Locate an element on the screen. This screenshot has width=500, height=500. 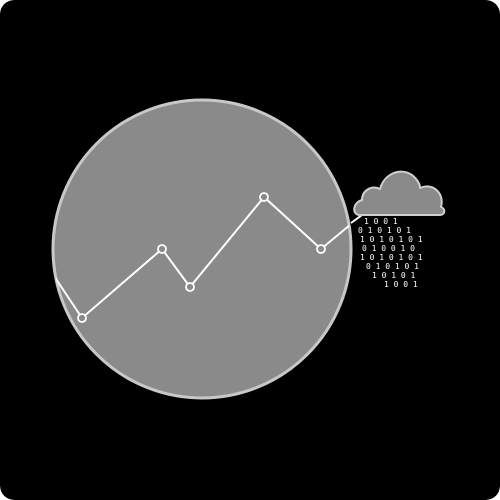
graph-line-extension is located at coordinates (356, 219).